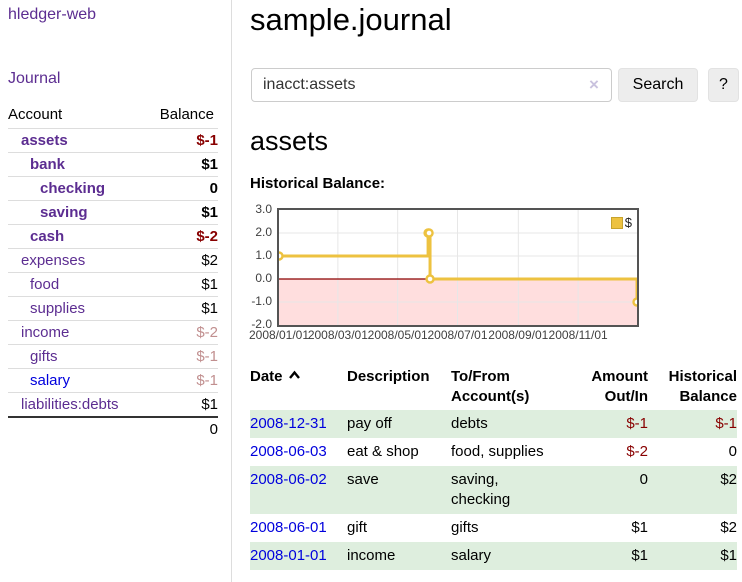 The image size is (742, 582). I want to click on account-row: gifts $-1, so click(113, 356).